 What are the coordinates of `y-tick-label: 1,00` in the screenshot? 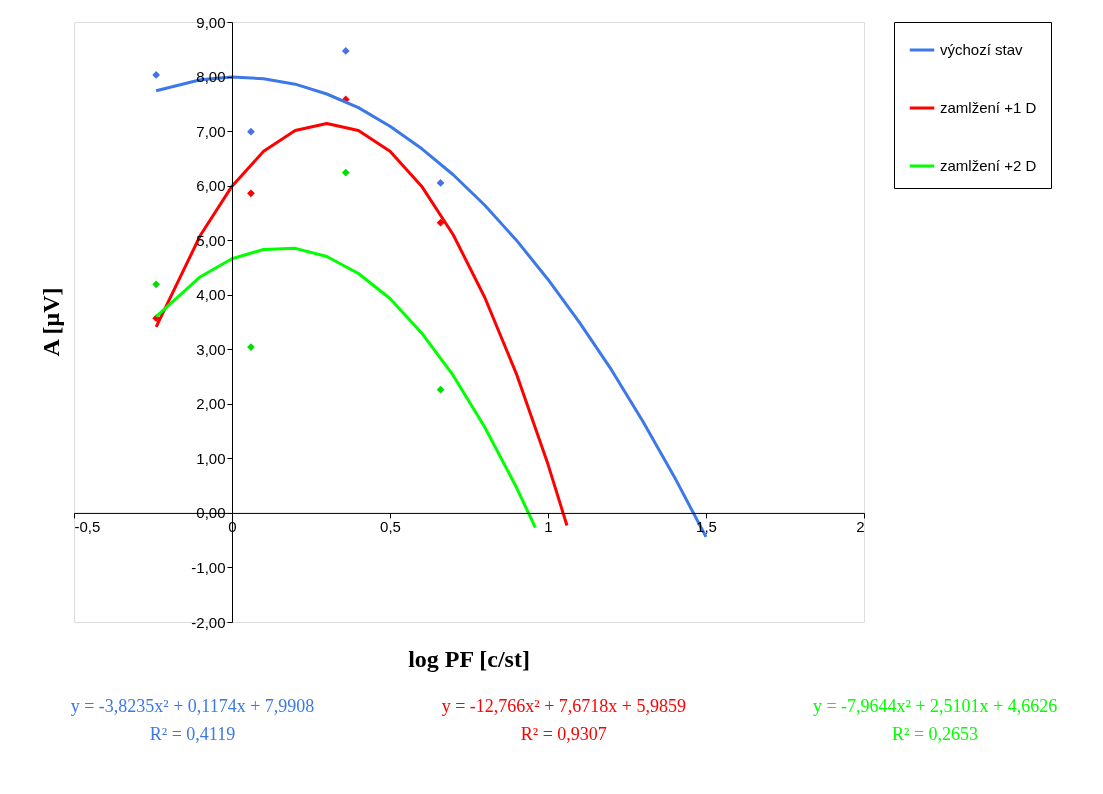 It's located at (211, 458).